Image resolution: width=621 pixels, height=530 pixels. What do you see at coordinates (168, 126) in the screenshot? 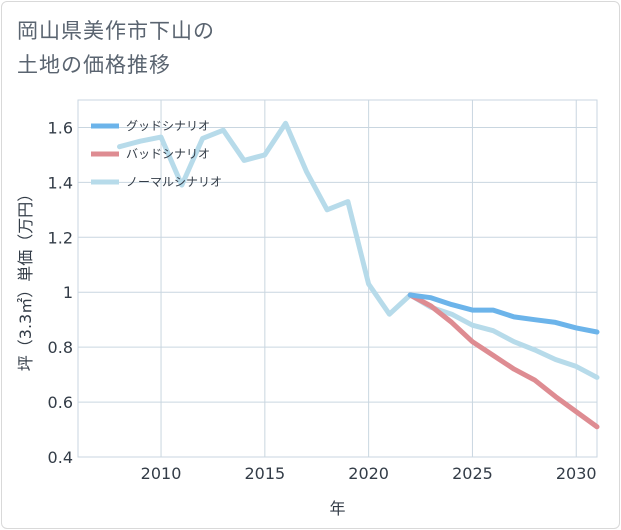
I see `legend-label: グッドシナリオ` at bounding box center [168, 126].